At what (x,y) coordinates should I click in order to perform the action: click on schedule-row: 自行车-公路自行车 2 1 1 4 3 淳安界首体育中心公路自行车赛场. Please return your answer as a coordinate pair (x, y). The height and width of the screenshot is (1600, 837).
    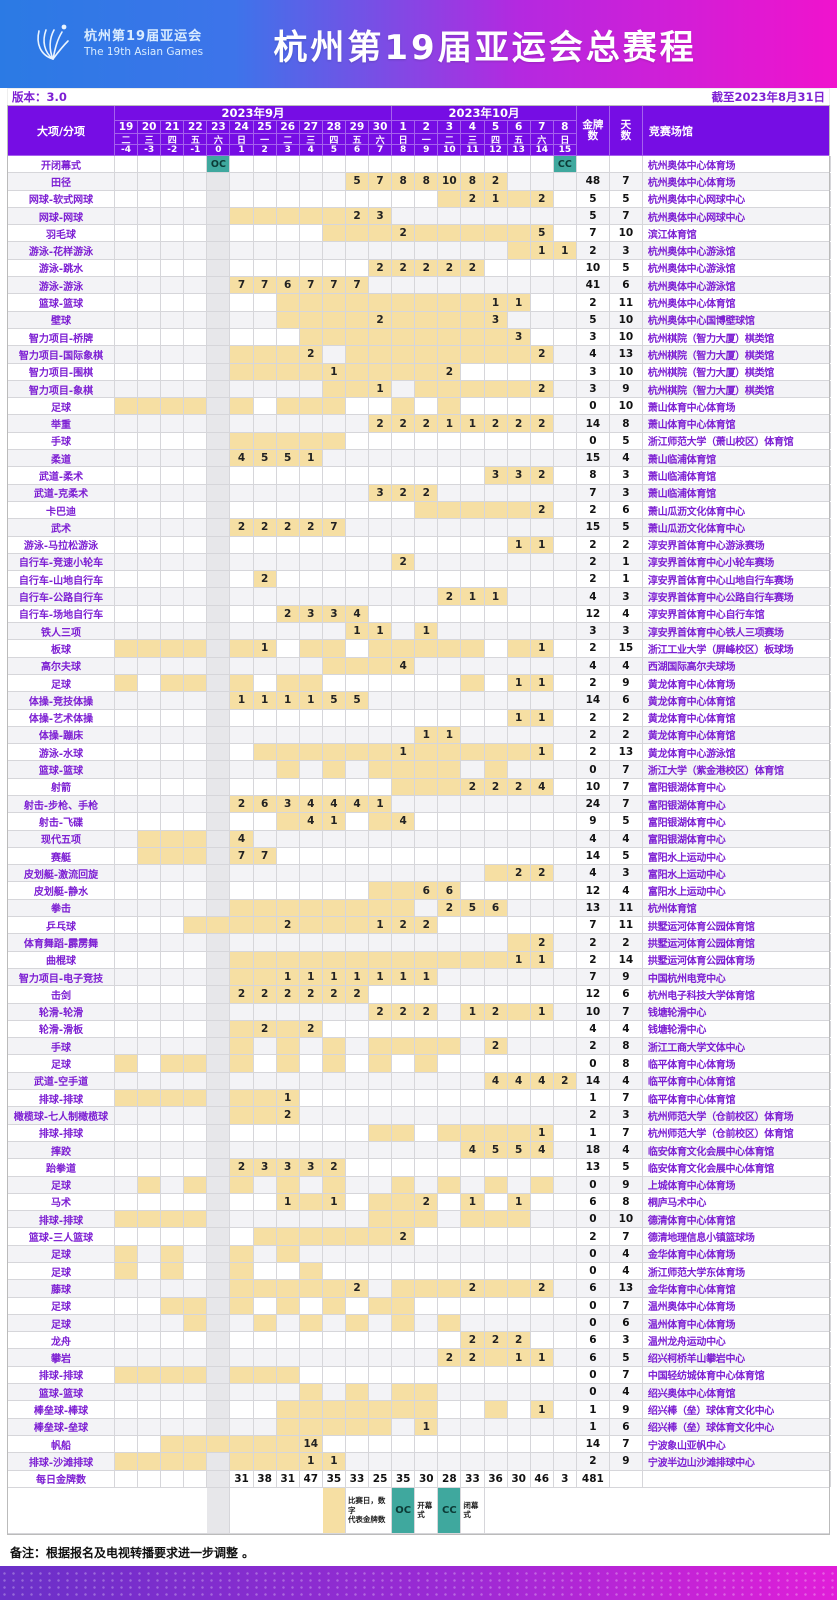
    Looking at the image, I should click on (419, 597).